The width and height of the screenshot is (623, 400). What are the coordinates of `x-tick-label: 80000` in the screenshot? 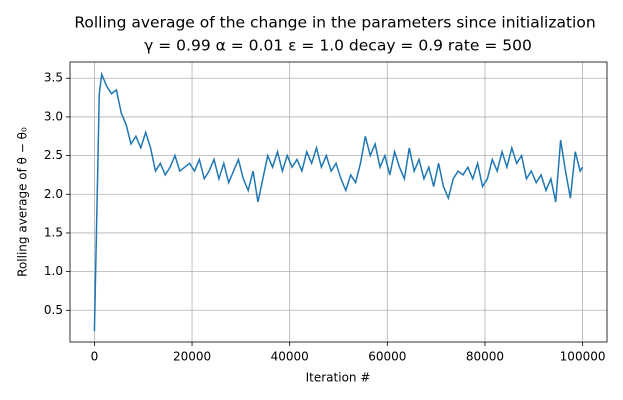 It's located at (485, 357).